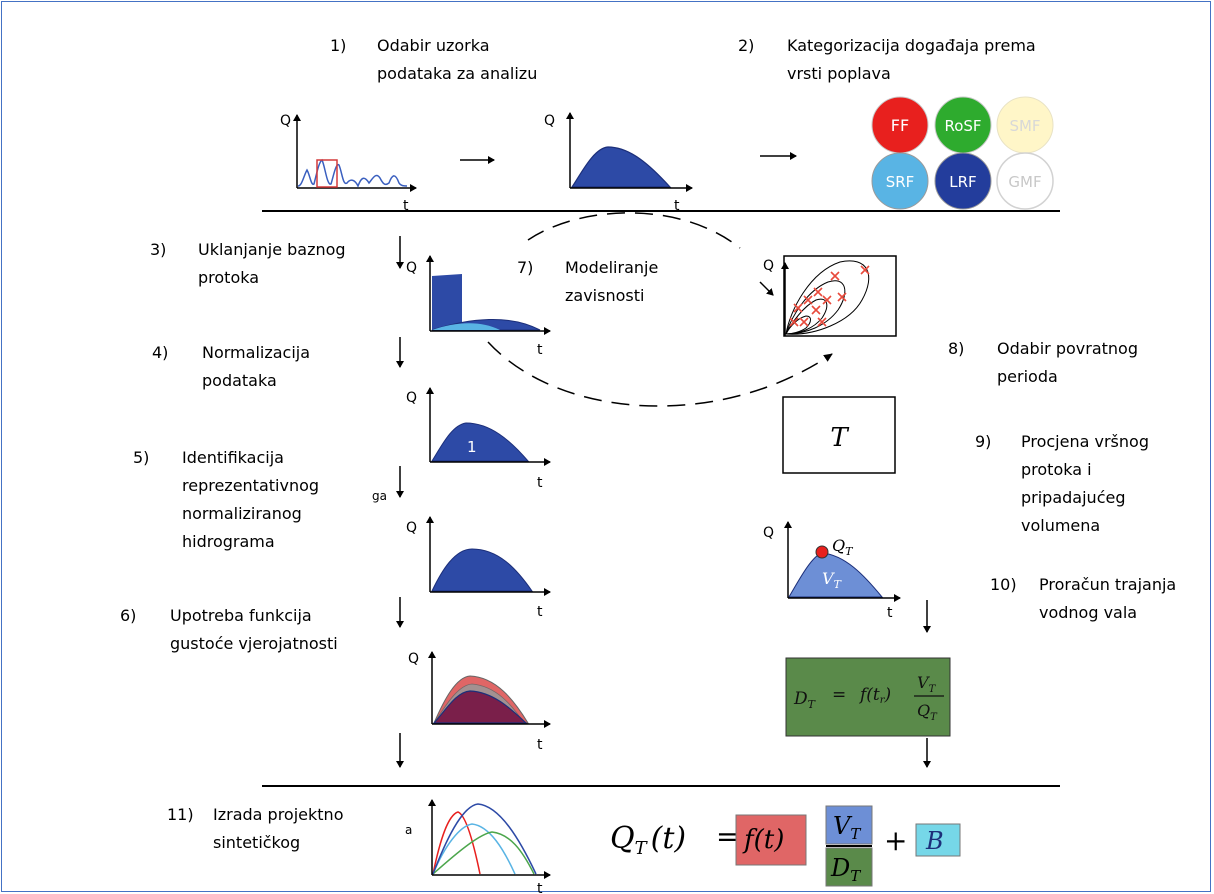 This screenshot has width=1214, height=894. Describe the element at coordinates (257, 842) in the screenshot. I see `step-11-line-2: sintetičkog` at that location.